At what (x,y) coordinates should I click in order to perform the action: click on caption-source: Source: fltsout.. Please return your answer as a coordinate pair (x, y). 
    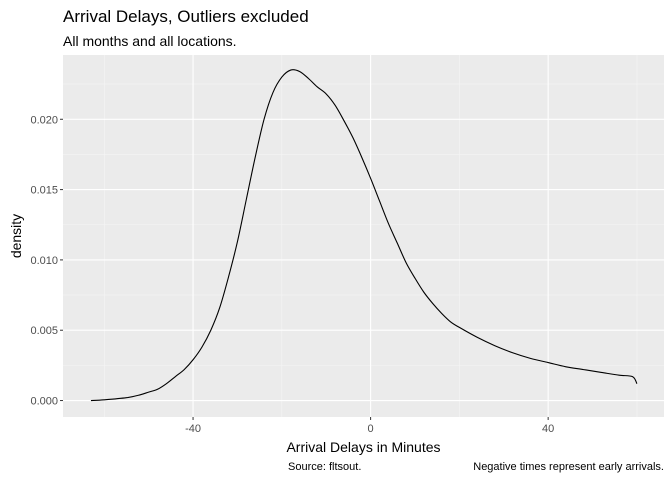
    Looking at the image, I should click on (324, 467).